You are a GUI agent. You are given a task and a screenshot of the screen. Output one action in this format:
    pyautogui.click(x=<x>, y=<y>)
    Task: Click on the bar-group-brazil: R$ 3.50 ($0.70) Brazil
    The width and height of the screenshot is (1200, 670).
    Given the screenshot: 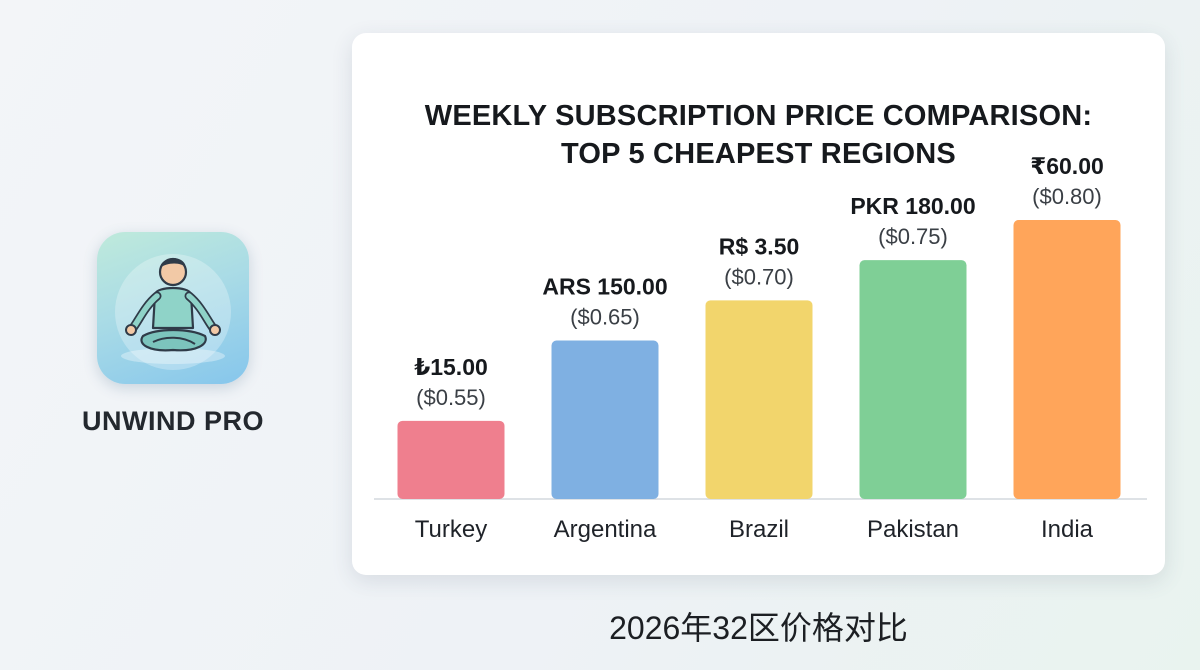 What is the action you would take?
    pyautogui.click(x=759, y=388)
    